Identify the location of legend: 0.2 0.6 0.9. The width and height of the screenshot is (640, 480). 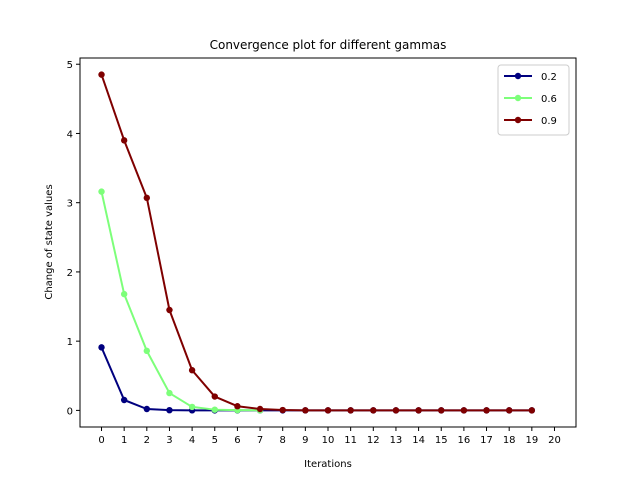
(533, 100).